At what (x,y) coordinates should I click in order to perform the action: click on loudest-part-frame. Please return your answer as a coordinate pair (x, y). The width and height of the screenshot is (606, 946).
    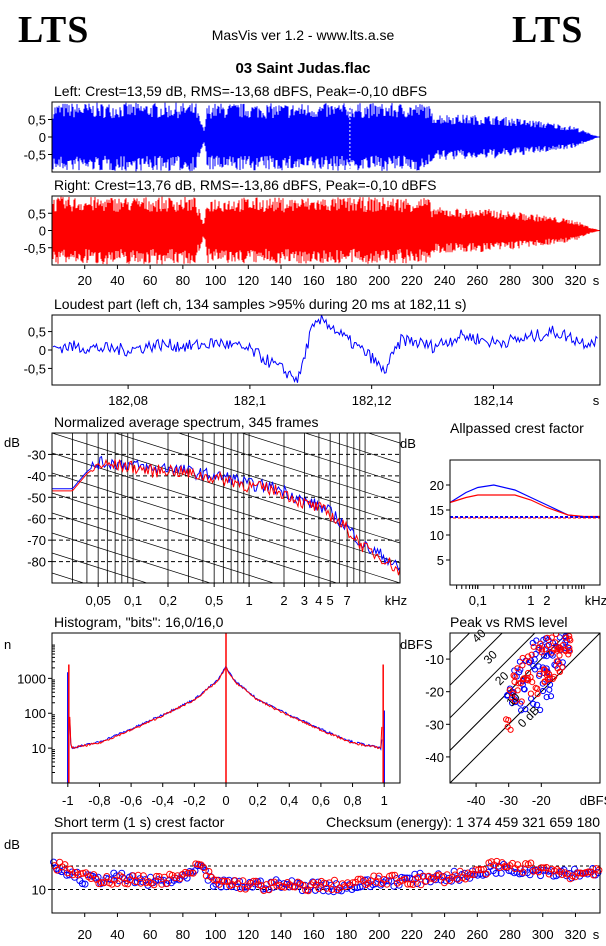
    Looking at the image, I should click on (326, 350).